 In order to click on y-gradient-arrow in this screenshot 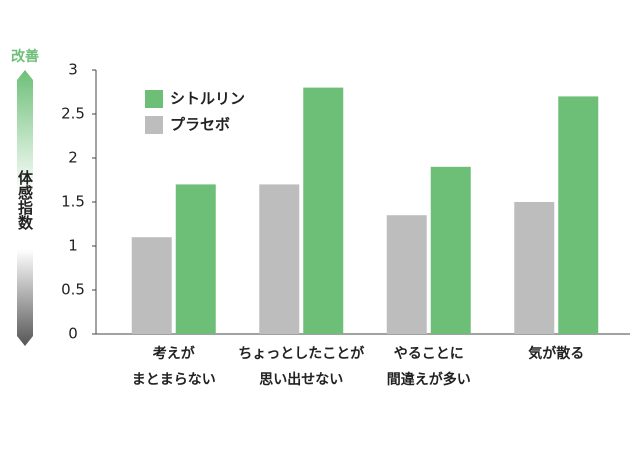, I will do `click(25, 208)`.